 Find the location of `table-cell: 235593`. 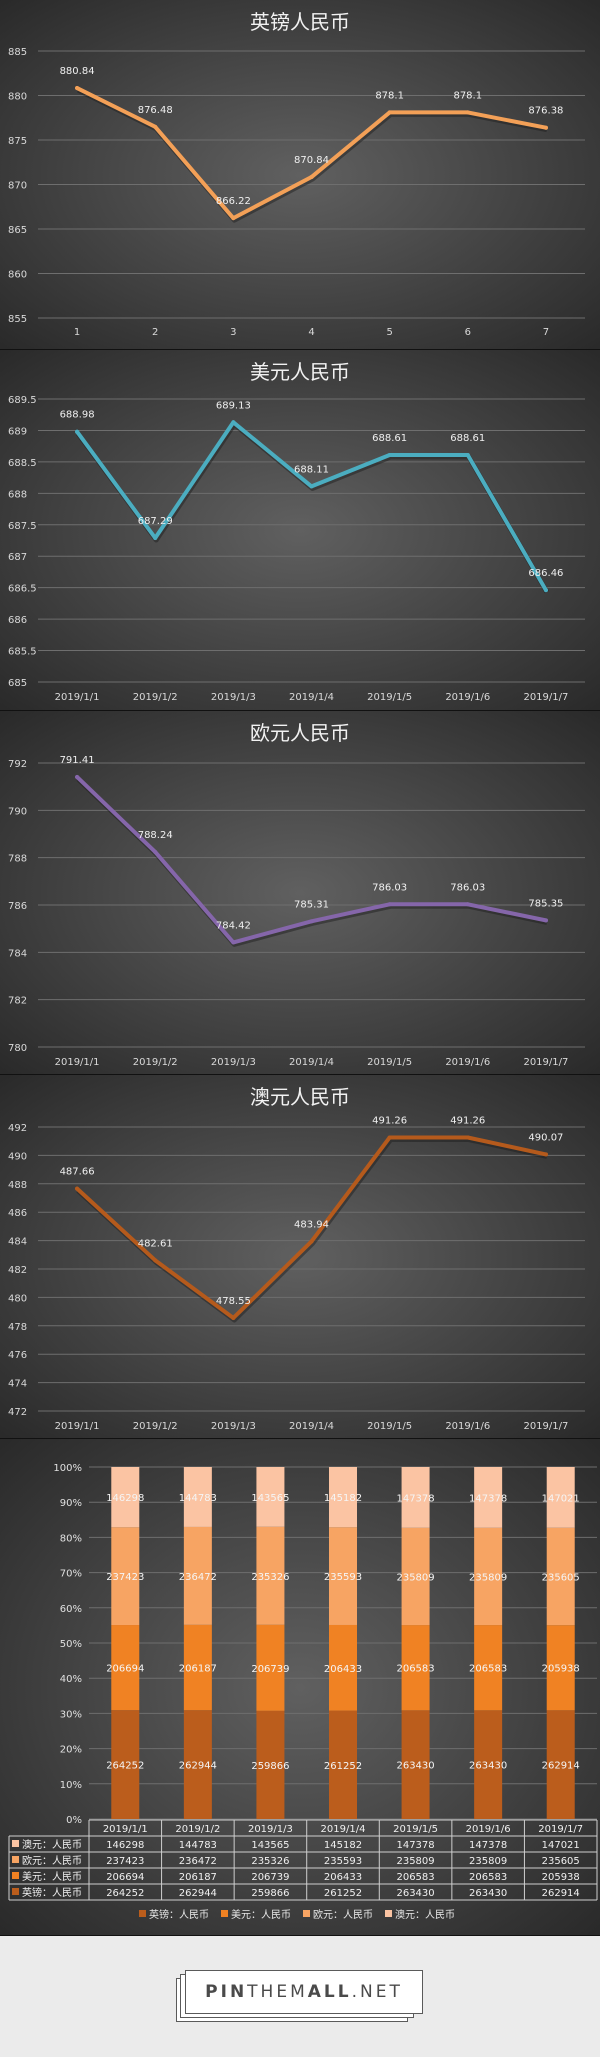

table-cell: 235593 is located at coordinates (343, 1861).